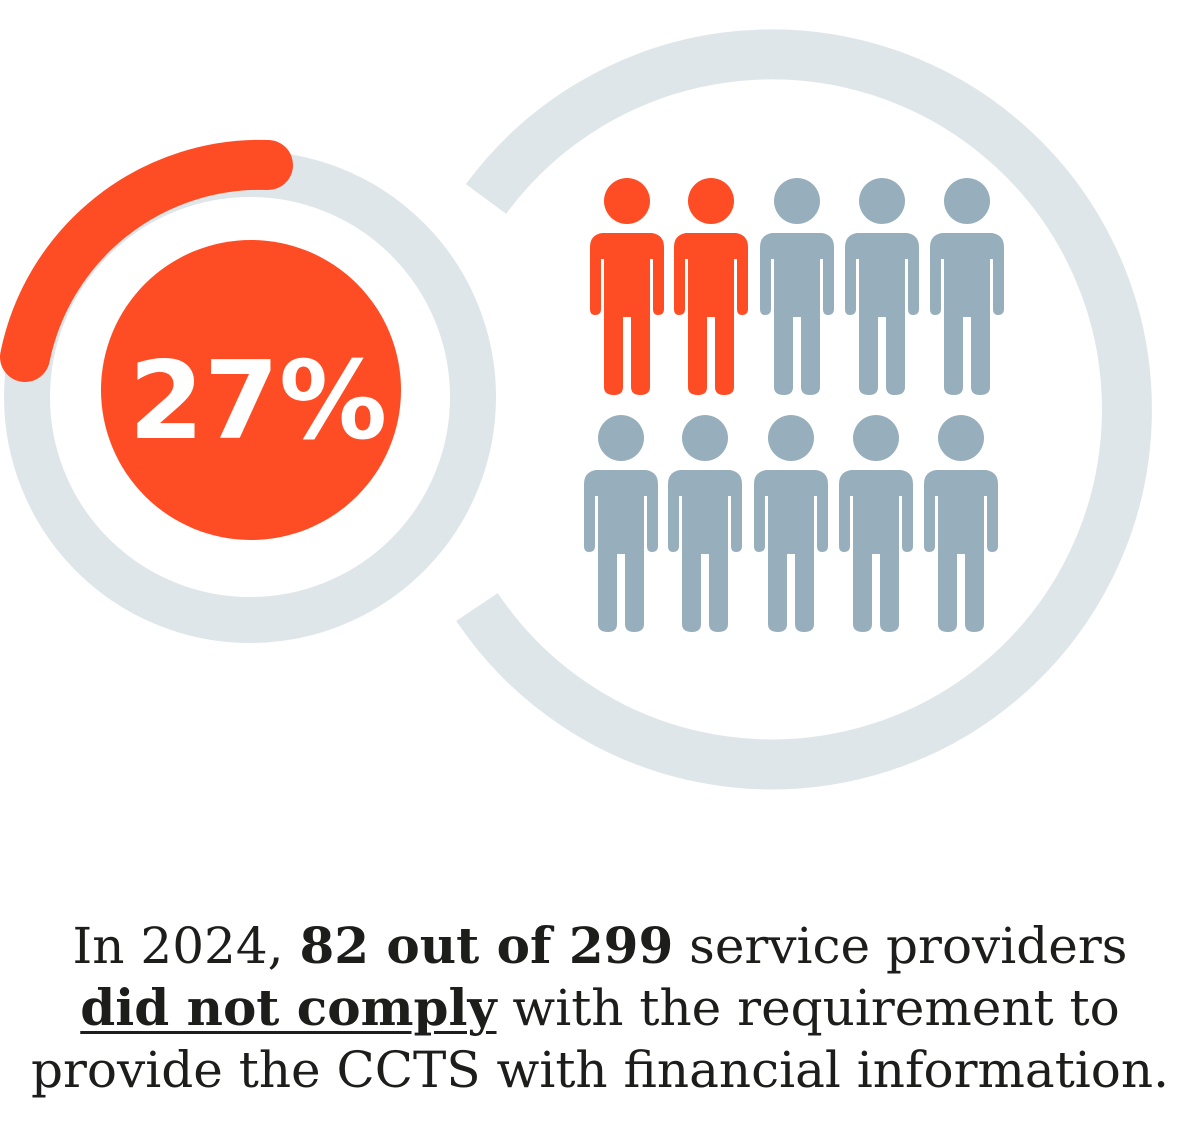 The height and width of the screenshot is (1137, 1200). Describe the element at coordinates (258, 401) in the screenshot. I see `percent-label: 27%` at that location.